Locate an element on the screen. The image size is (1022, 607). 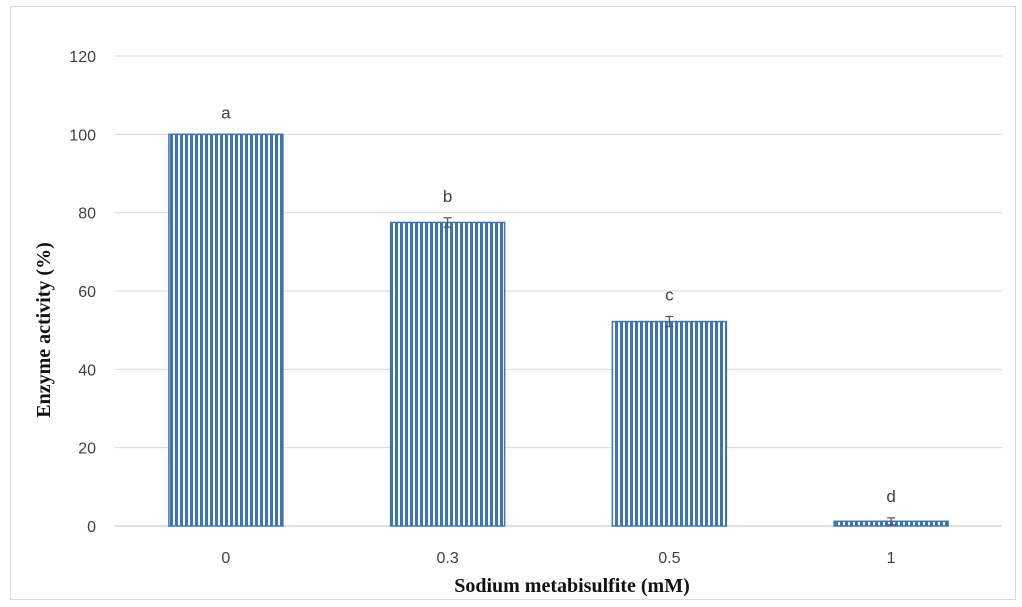
x-tick-label: 0.3 is located at coordinates (448, 558).